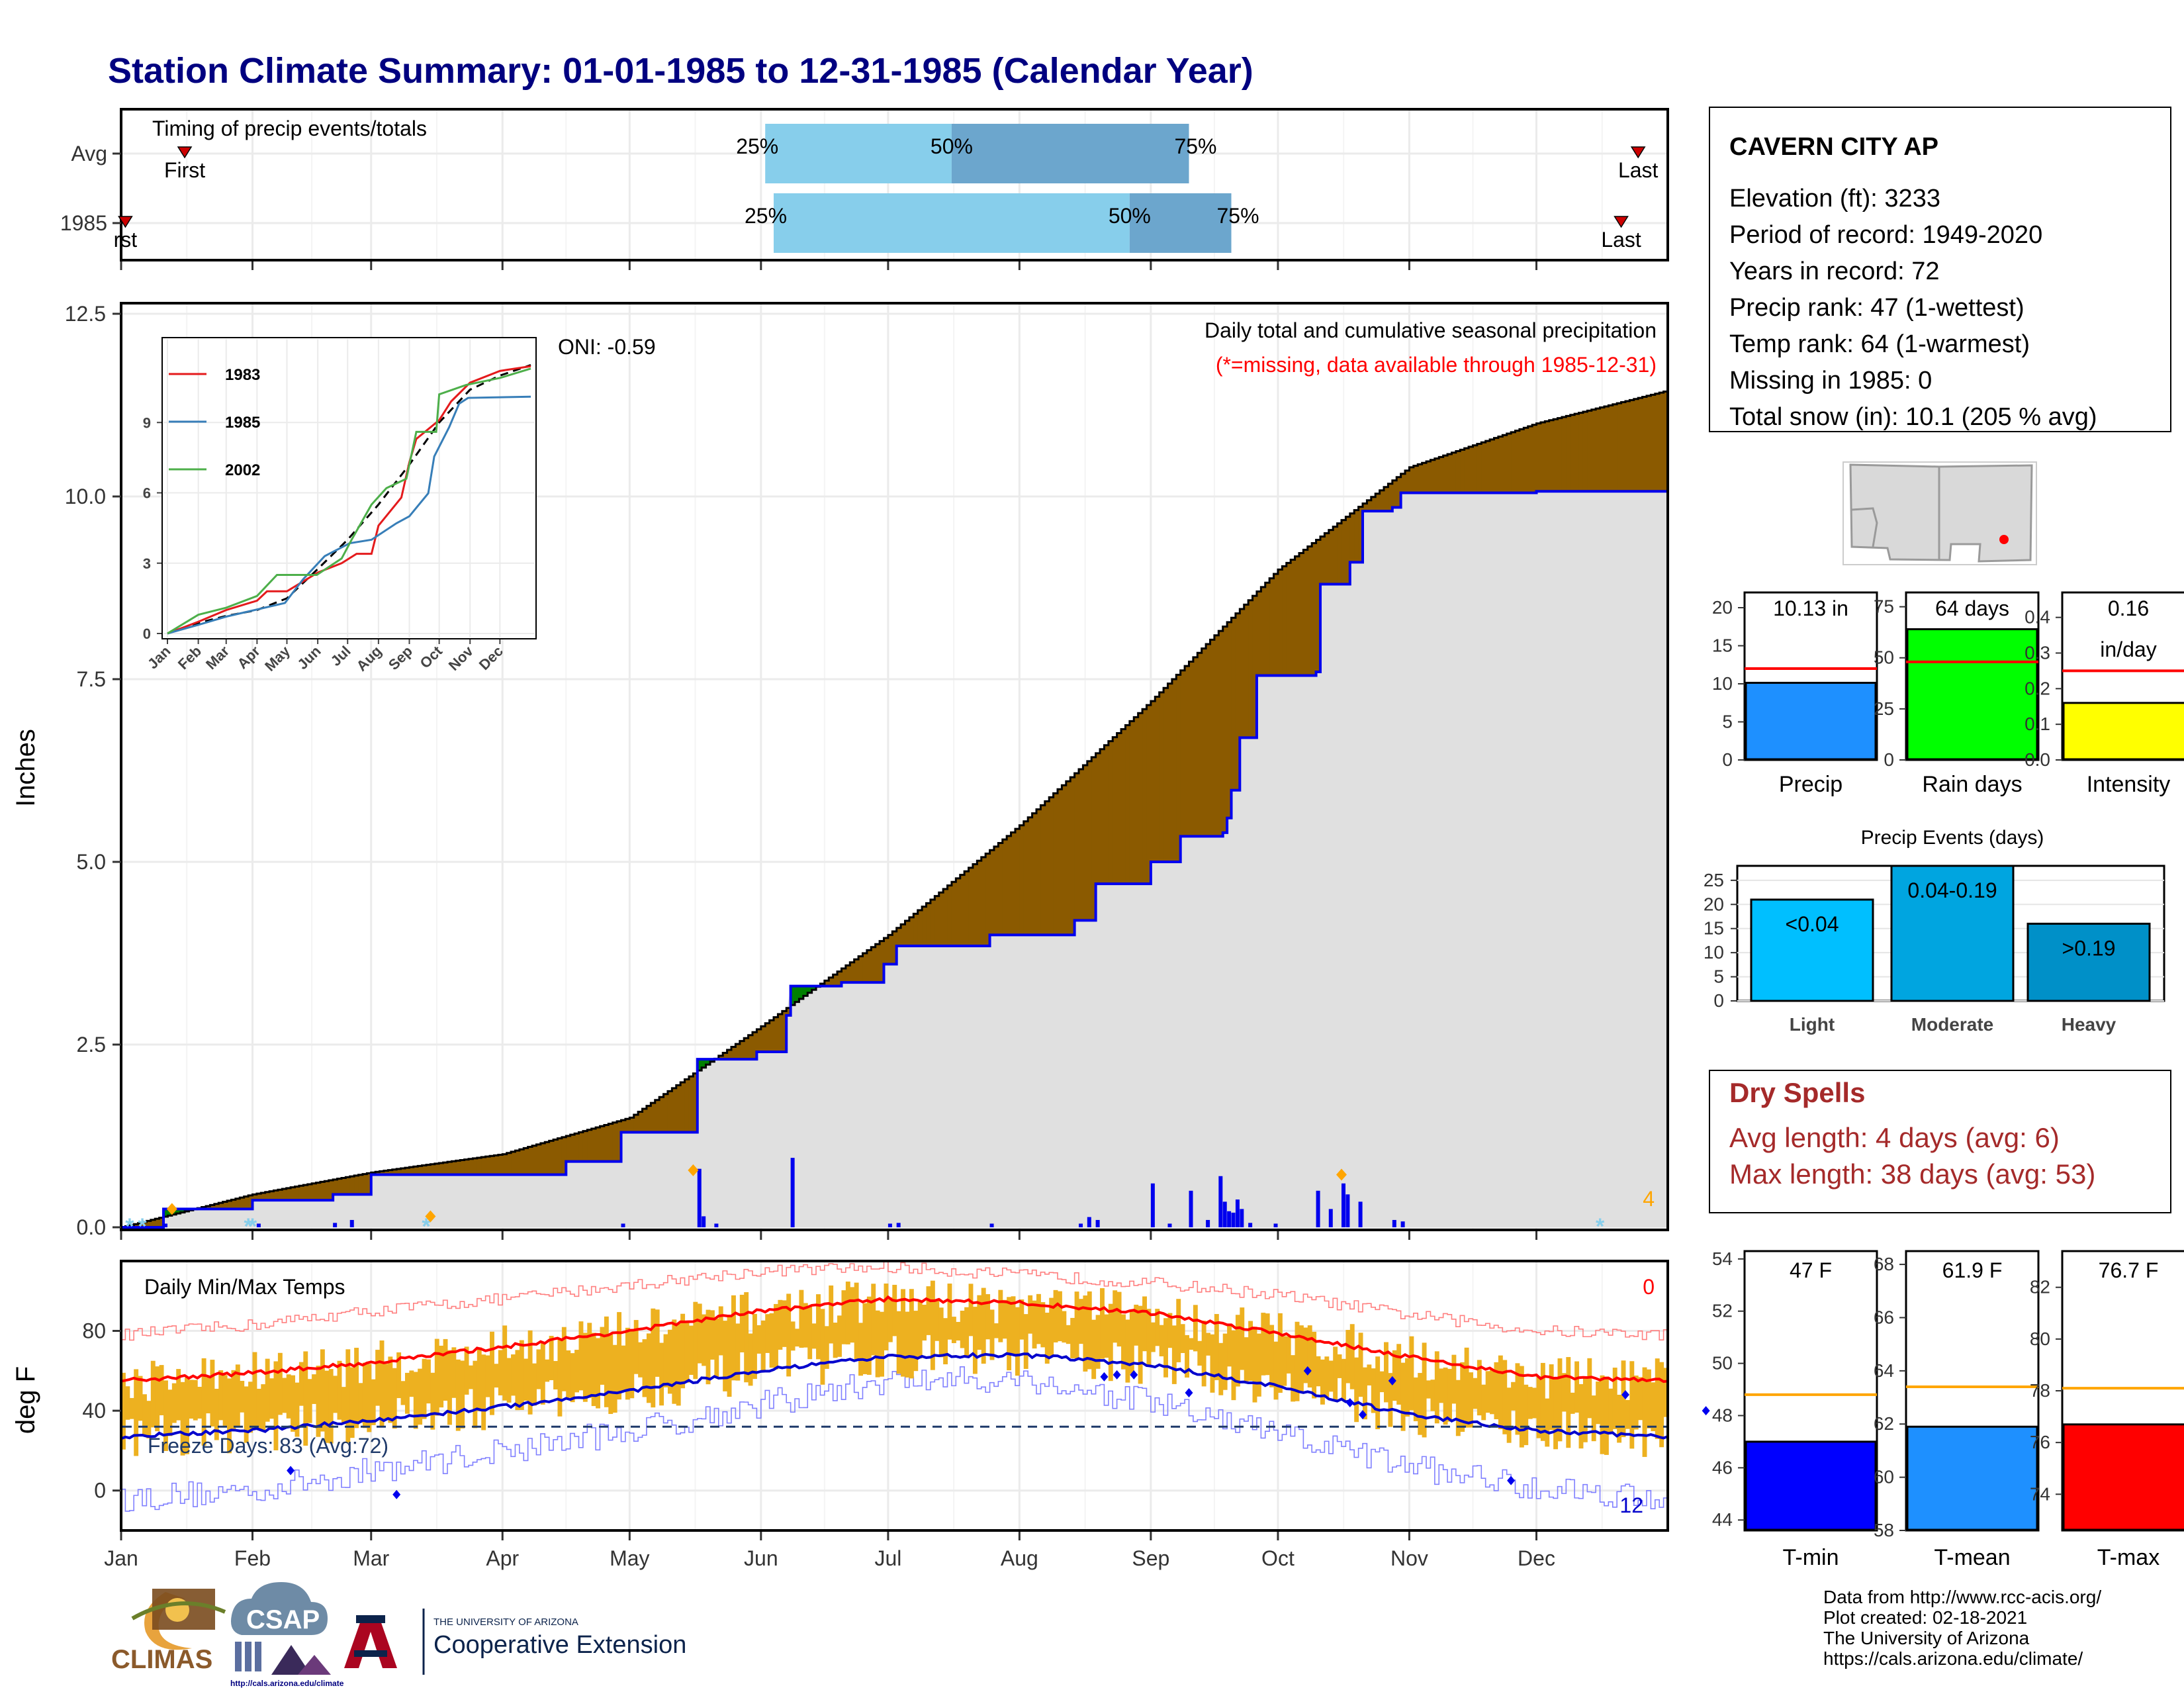 This screenshot has height=1688, width=2184. I want to click on credit-line: Data from http://www.rcc-acis.org/, so click(1962, 1597).